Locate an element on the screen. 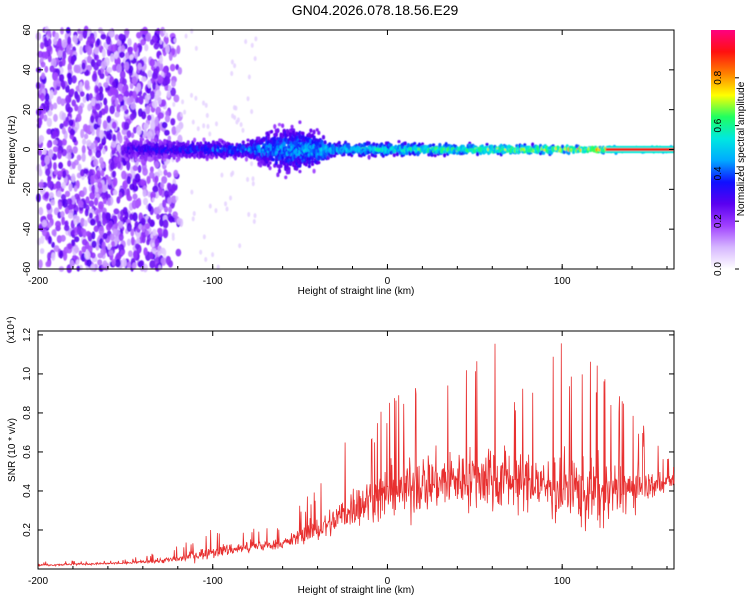 The width and height of the screenshot is (750, 600). x-tick-label: -100 is located at coordinates (213, 281).